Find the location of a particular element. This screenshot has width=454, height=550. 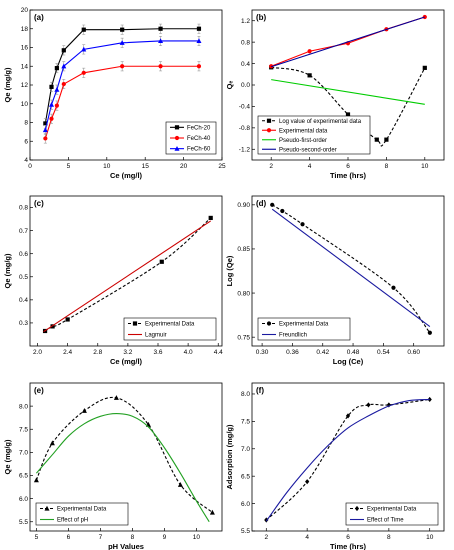

y-tick-label: 0.4 is located at coordinates (245, 64).